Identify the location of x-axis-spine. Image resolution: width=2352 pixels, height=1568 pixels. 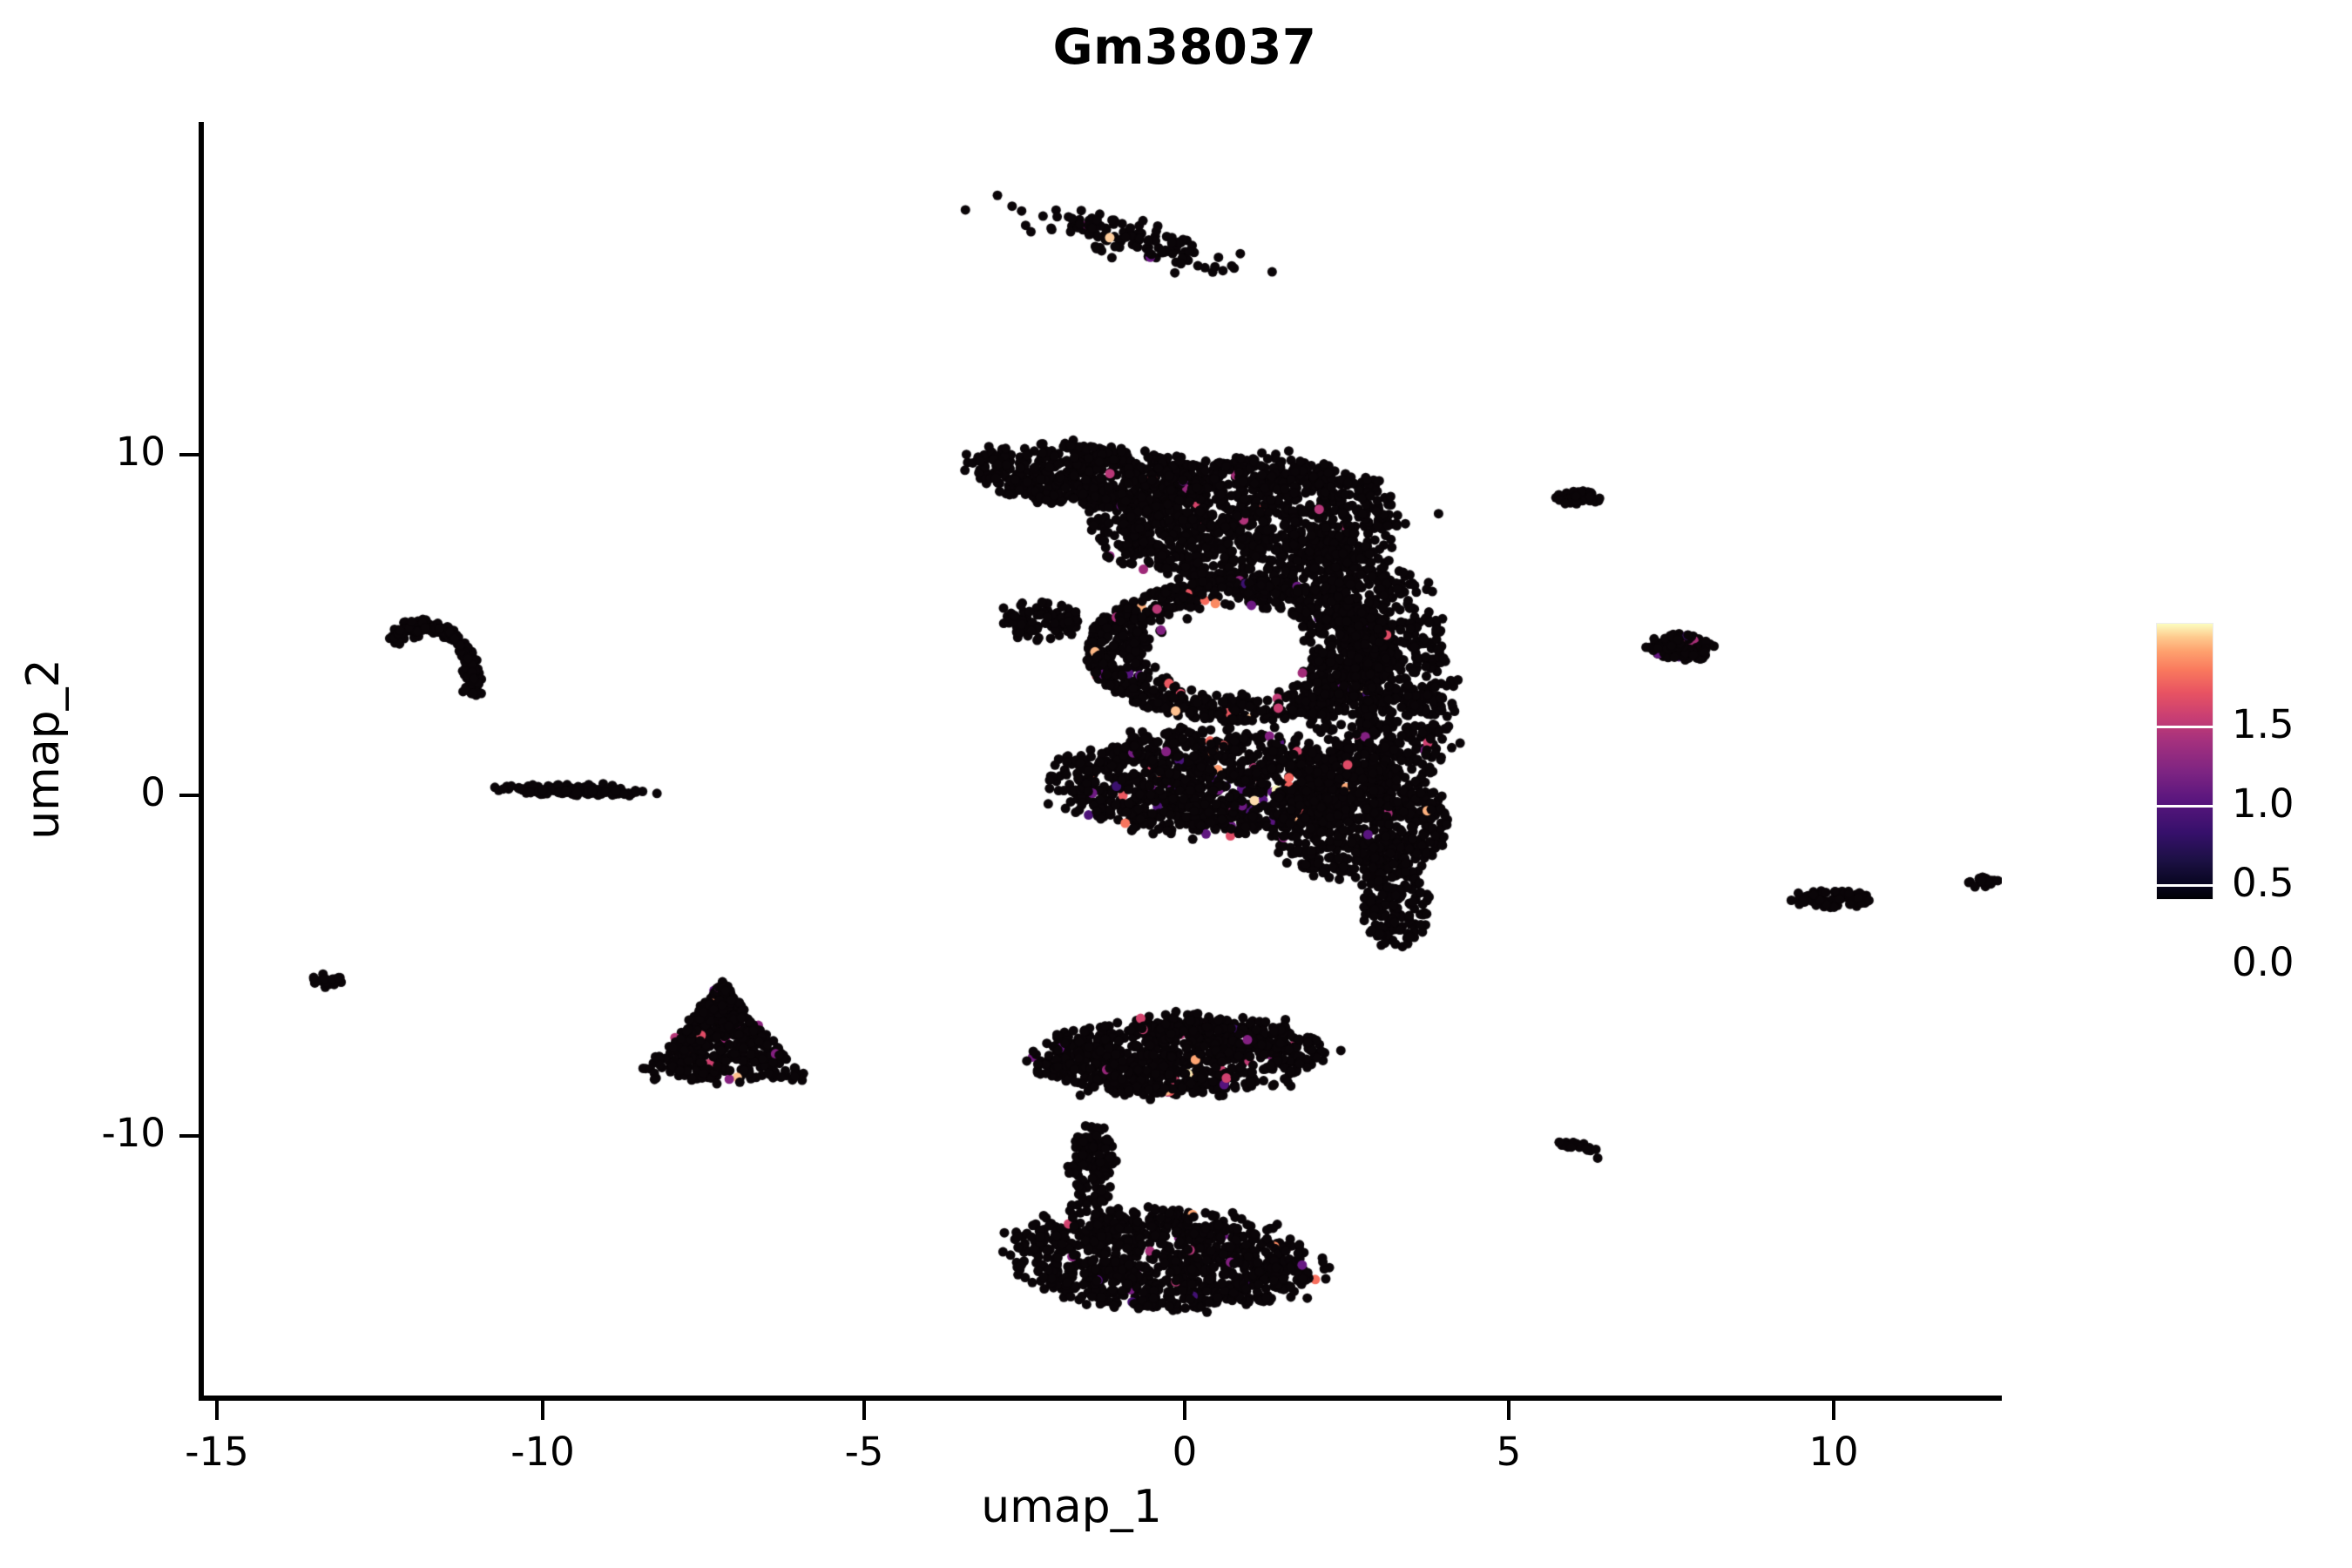
(1100, 1398).